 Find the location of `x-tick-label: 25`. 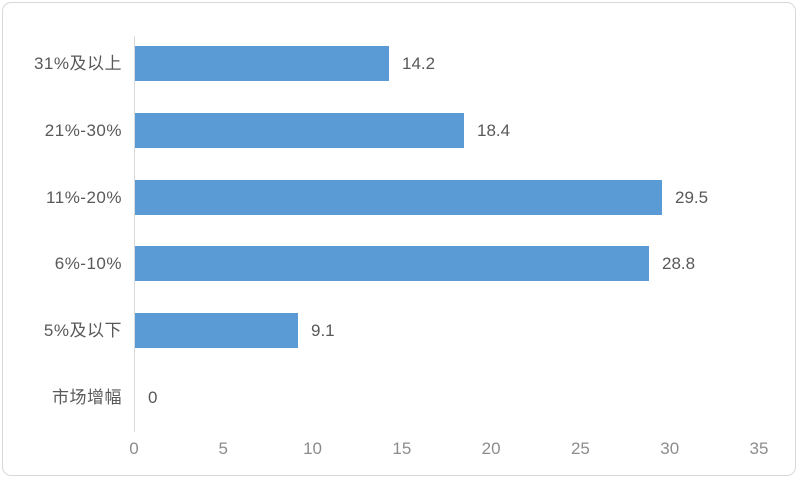

x-tick-label: 25 is located at coordinates (580, 448).